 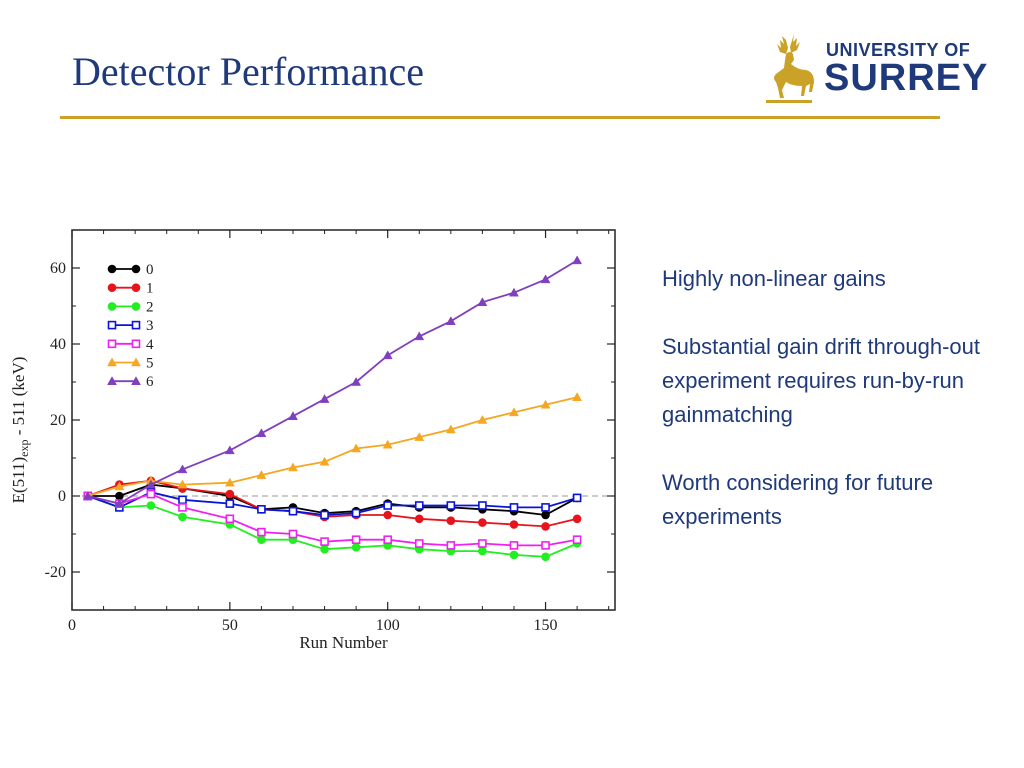 What do you see at coordinates (150, 270) in the screenshot?
I see `legend-label: 0` at bounding box center [150, 270].